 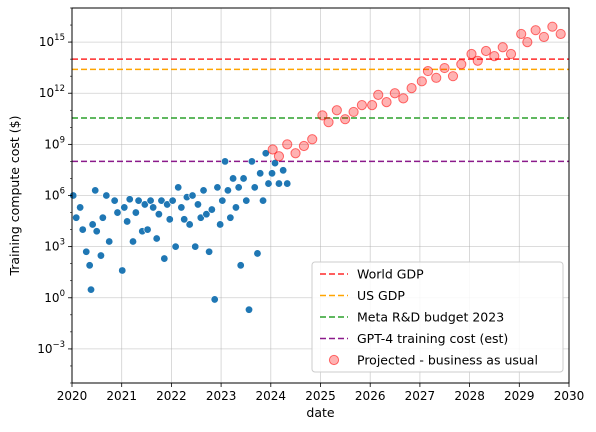 What do you see at coordinates (271, 396) in the screenshot?
I see `x-tick-label: 2024` at bounding box center [271, 396].